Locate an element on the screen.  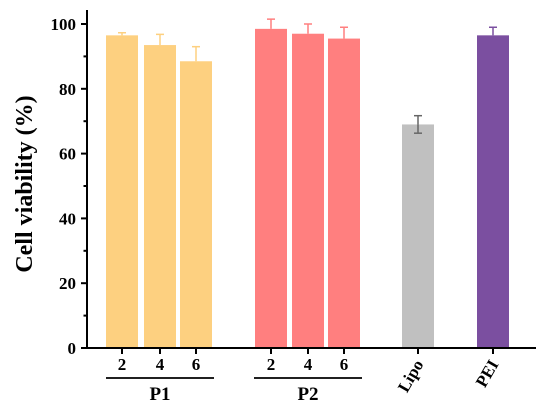
y-tick-label: 20 is located at coordinates (67, 283).